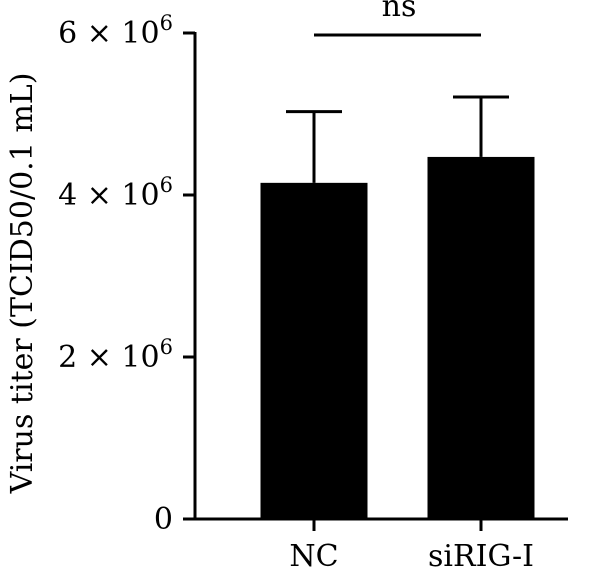 The image size is (600, 582). I want to click on y-tick-label: 0, so click(163, 519).